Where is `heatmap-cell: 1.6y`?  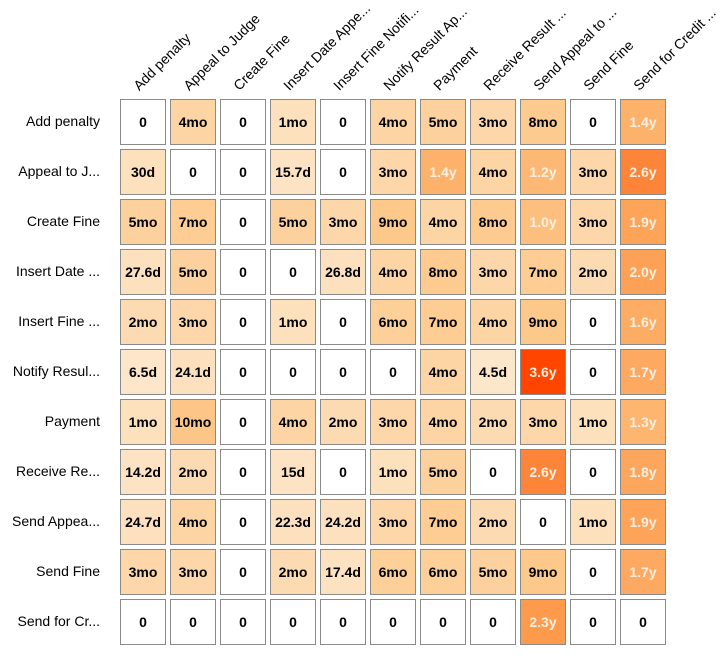 heatmap-cell: 1.6y is located at coordinates (643, 322).